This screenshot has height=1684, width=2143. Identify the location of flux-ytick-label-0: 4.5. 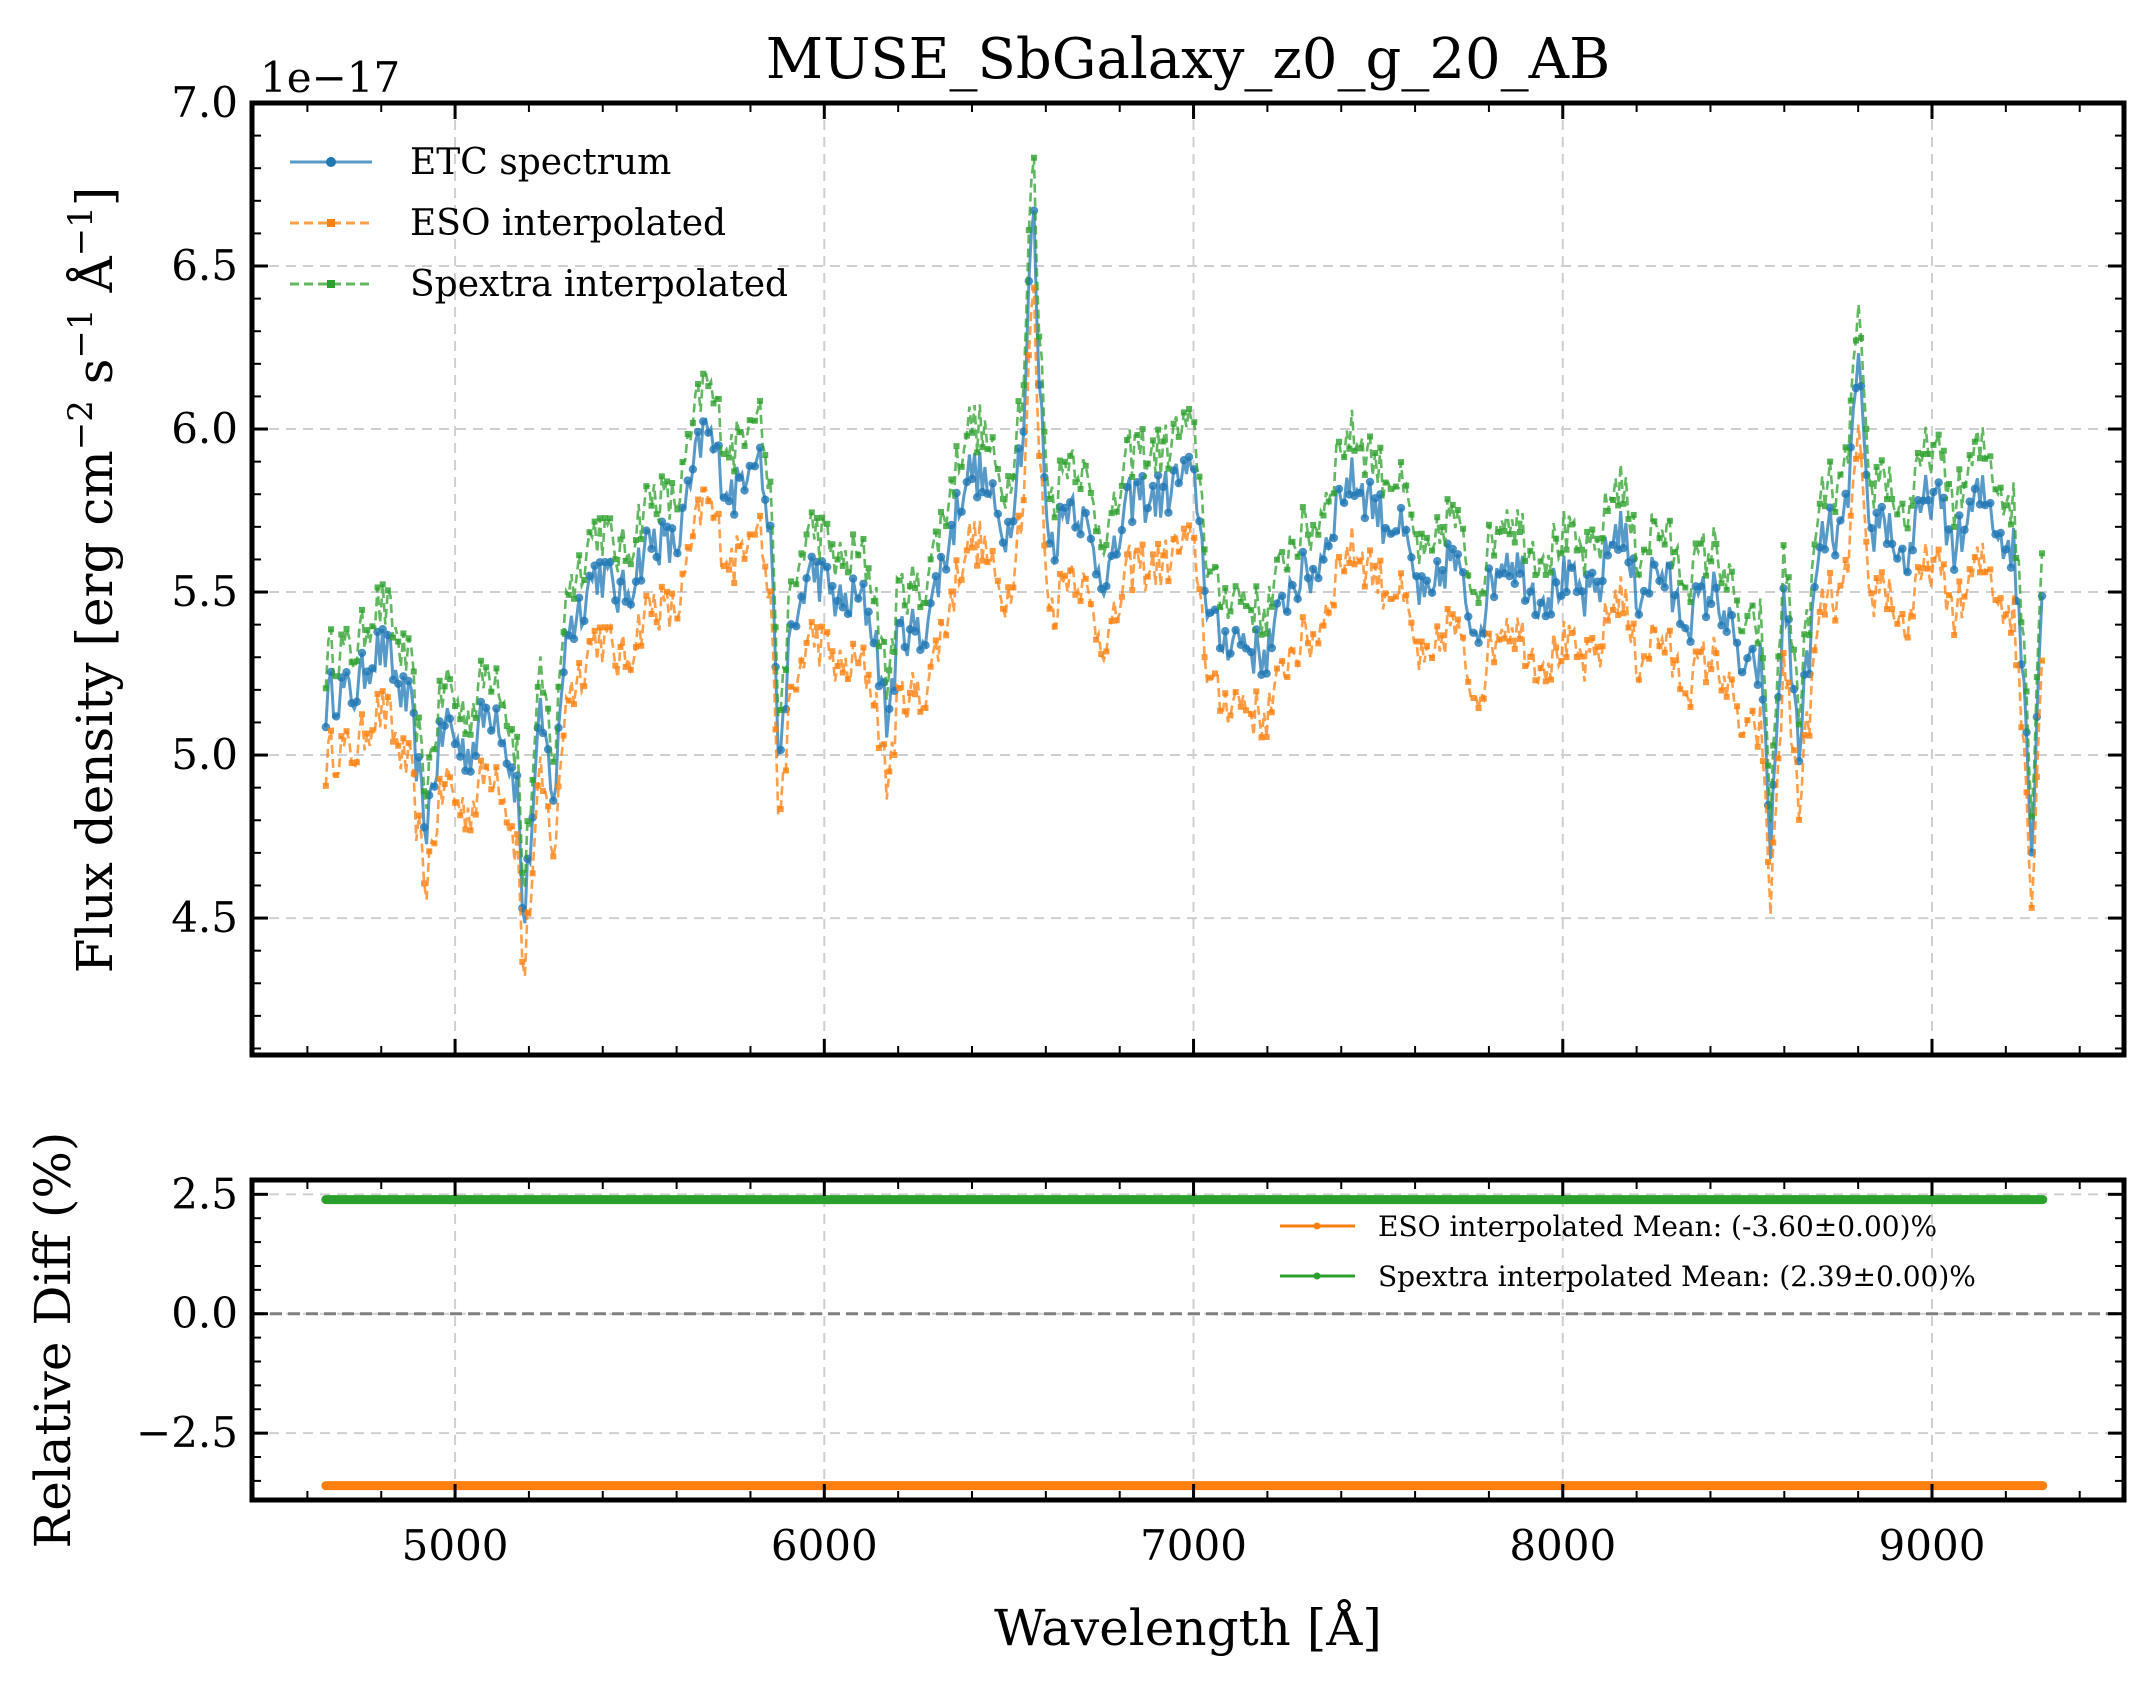
(204, 917).